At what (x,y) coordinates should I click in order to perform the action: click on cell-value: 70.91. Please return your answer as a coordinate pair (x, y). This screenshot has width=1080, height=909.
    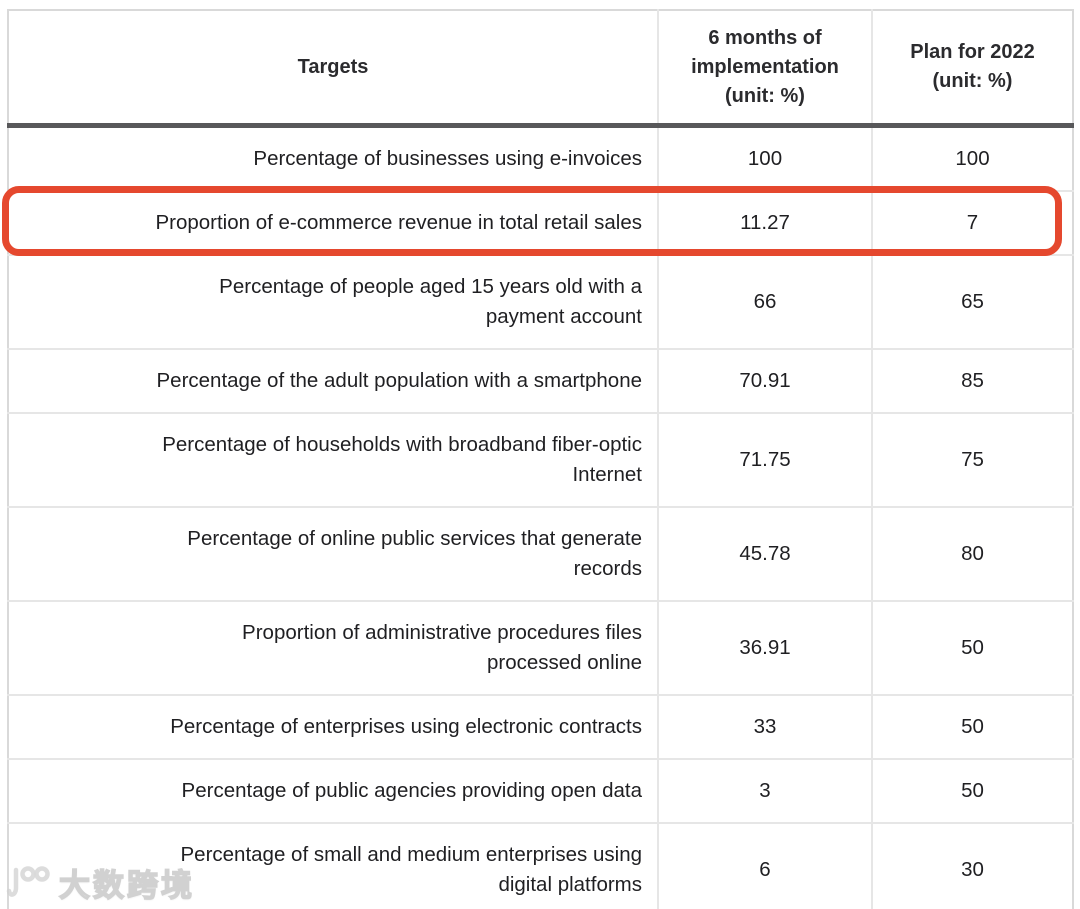
    Looking at the image, I should click on (764, 381).